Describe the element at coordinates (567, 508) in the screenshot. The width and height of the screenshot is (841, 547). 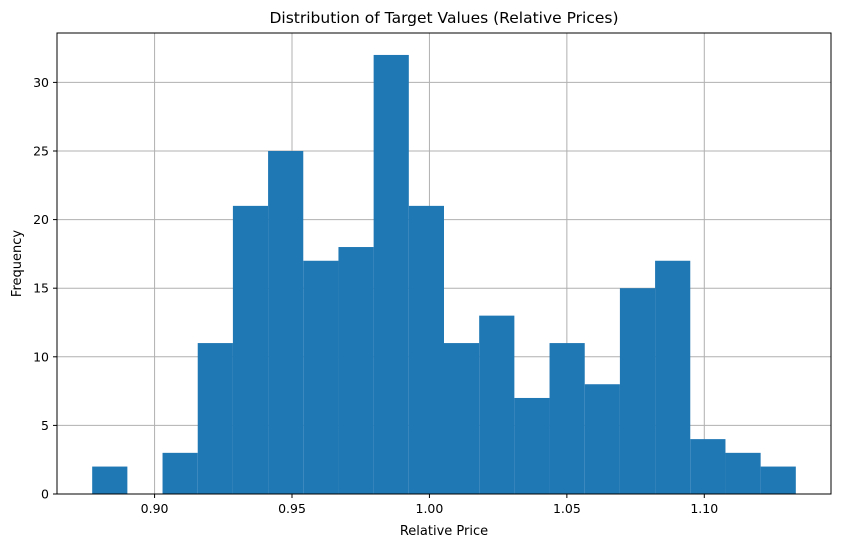
I see `x-tick-label: 1.05` at that location.